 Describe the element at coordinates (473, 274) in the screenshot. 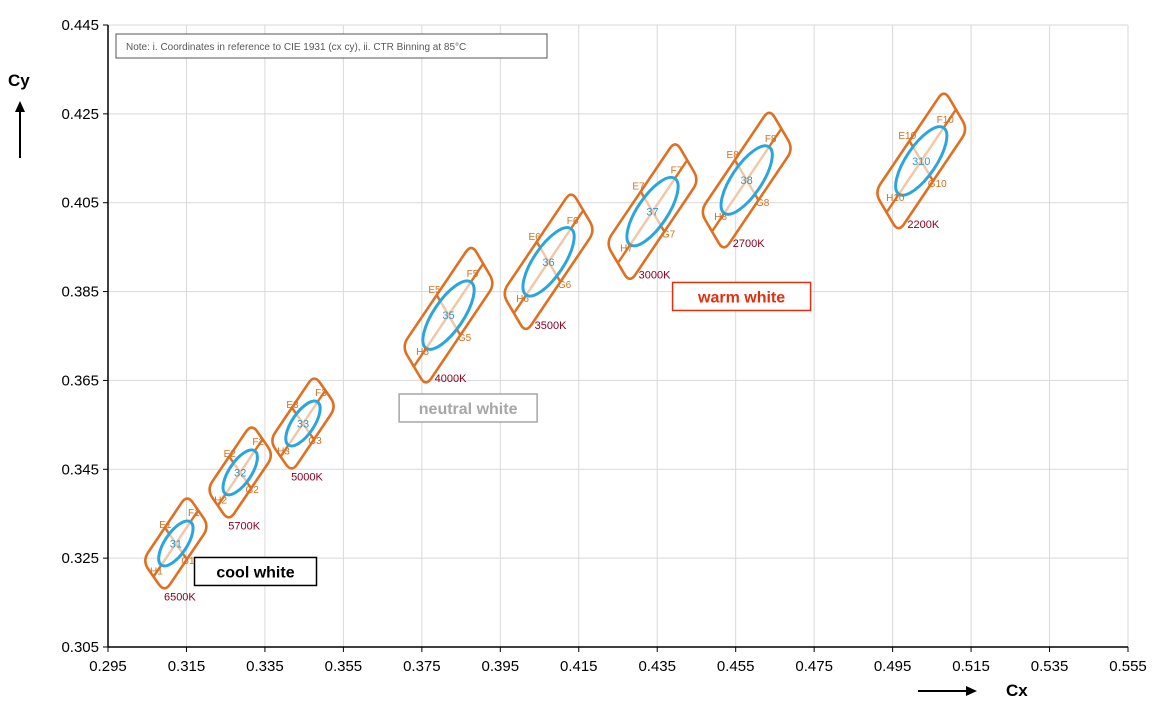

I see `bin-quadrant-label: F5` at that location.